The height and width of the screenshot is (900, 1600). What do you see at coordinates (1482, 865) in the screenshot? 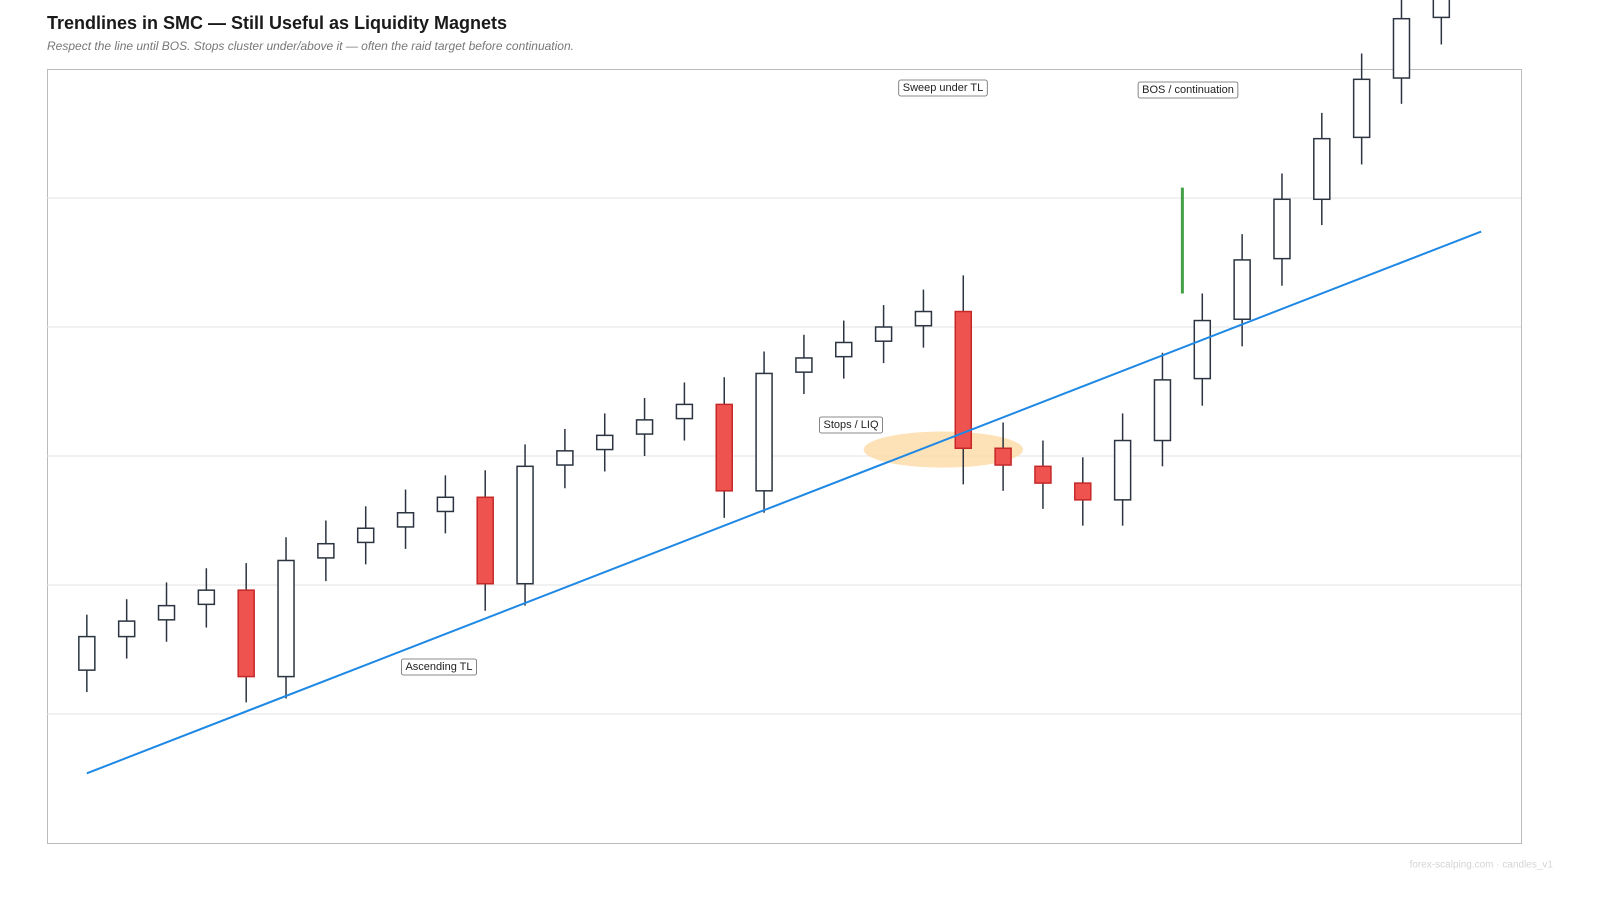
I see `footer: forex-scalping.com · candles_v1` at bounding box center [1482, 865].